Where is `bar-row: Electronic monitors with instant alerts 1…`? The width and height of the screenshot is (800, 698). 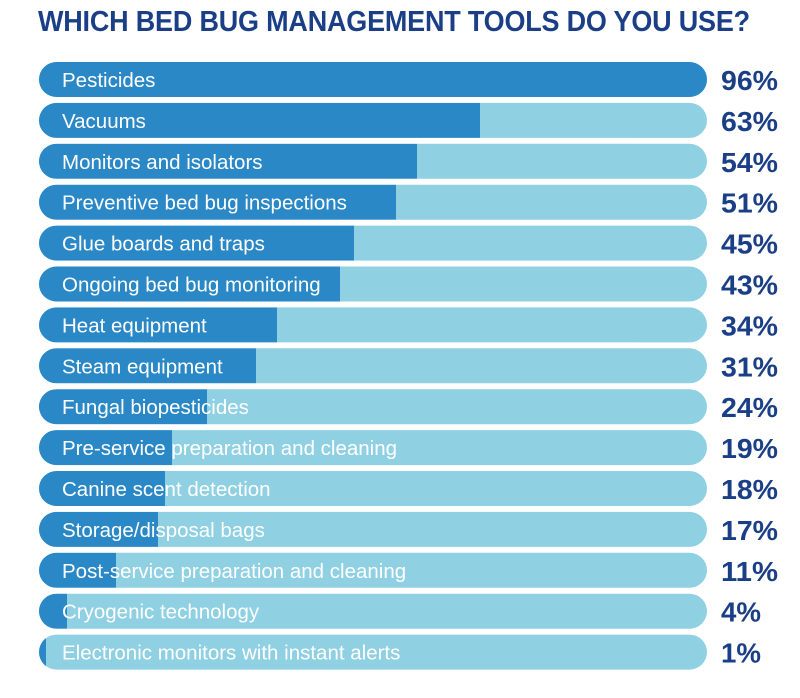 bar-row: Electronic monitors with instant alerts 1… is located at coordinates (400, 652).